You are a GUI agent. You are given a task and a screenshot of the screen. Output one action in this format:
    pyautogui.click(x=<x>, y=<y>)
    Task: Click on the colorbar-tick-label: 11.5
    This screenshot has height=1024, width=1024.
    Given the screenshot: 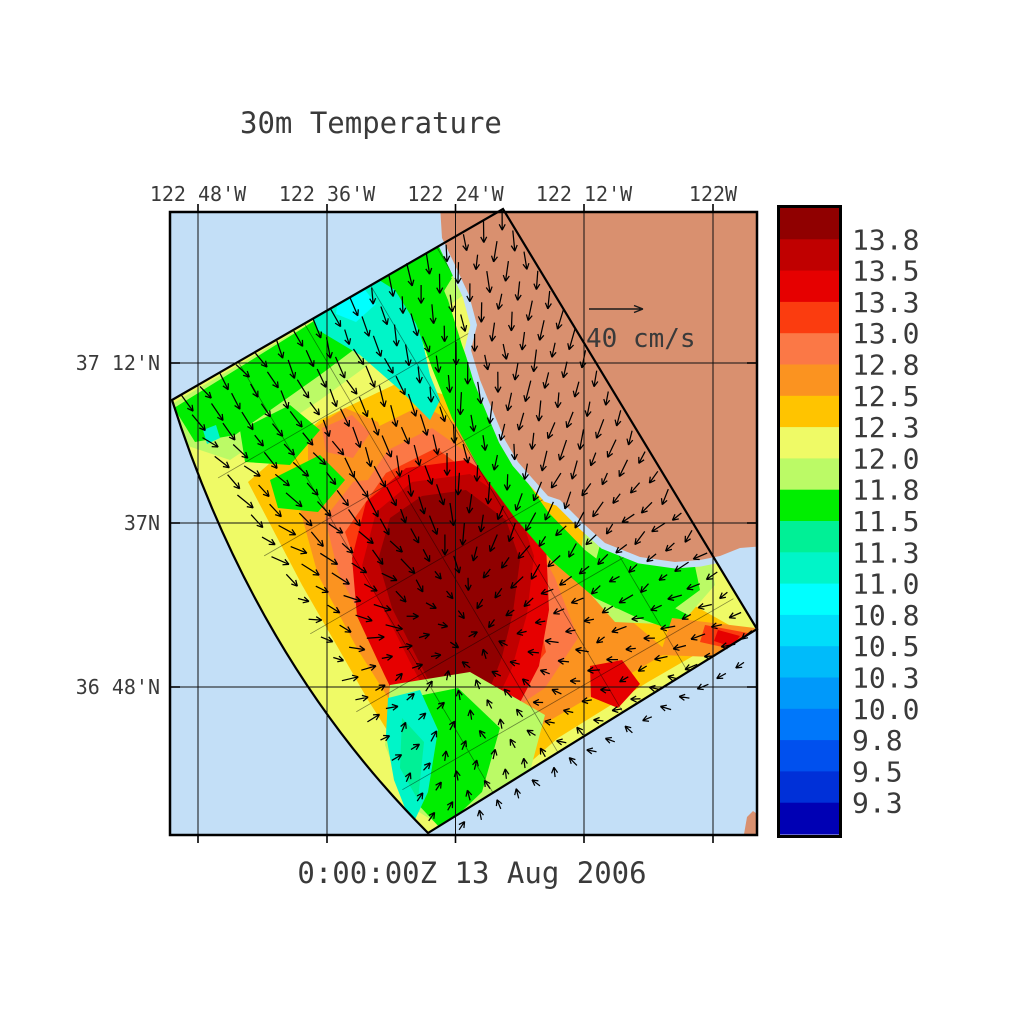 What is the action you would take?
    pyautogui.click(x=885, y=521)
    